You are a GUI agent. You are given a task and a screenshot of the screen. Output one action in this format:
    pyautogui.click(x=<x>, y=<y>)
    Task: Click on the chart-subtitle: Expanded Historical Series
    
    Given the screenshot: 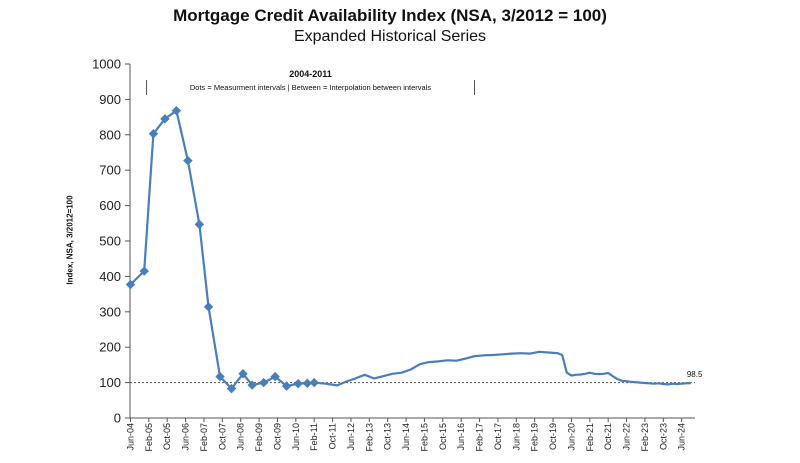 What is the action you would take?
    pyautogui.click(x=390, y=36)
    